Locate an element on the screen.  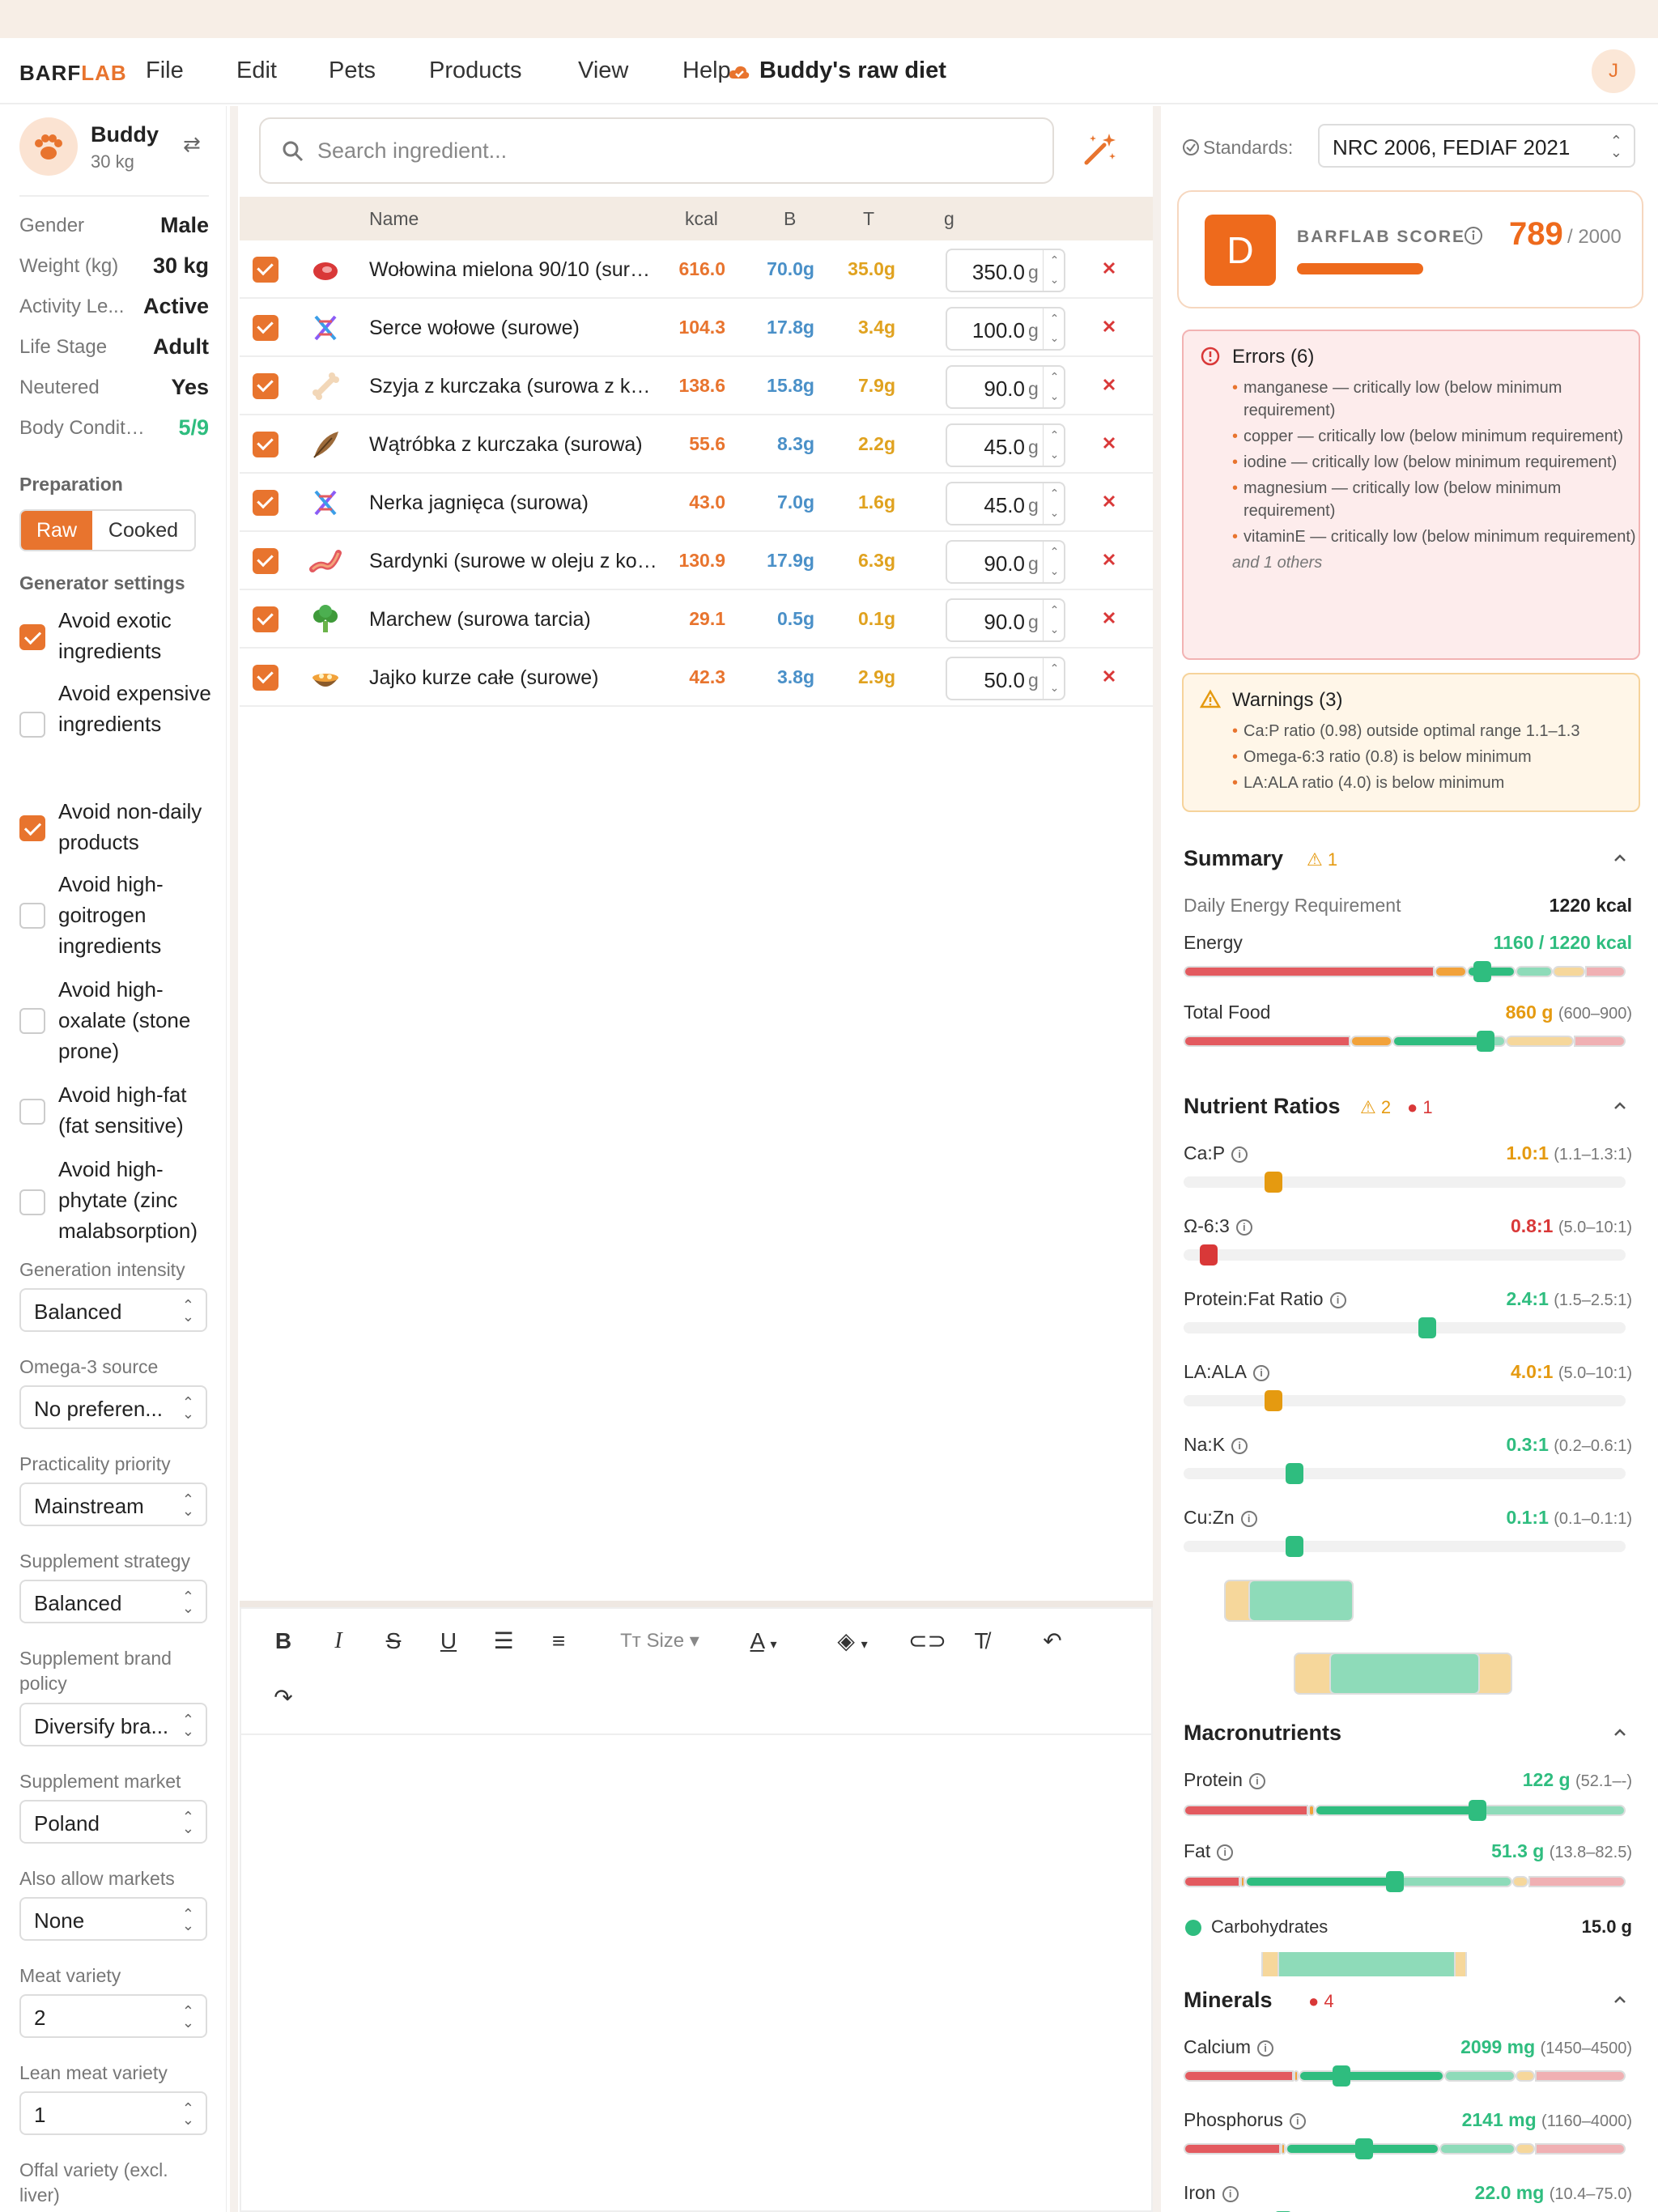
quantity-stepper: 50.0 g ⌃ ⌄ is located at coordinates (1005, 678).